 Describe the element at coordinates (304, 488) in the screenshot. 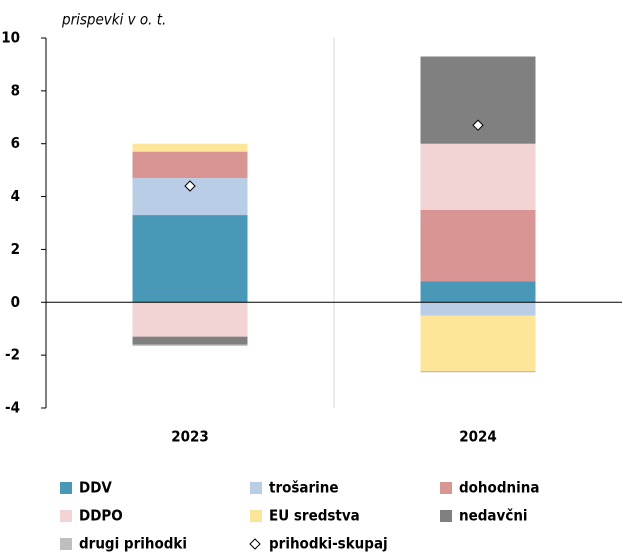

I see `legend-label: trošarine` at that location.